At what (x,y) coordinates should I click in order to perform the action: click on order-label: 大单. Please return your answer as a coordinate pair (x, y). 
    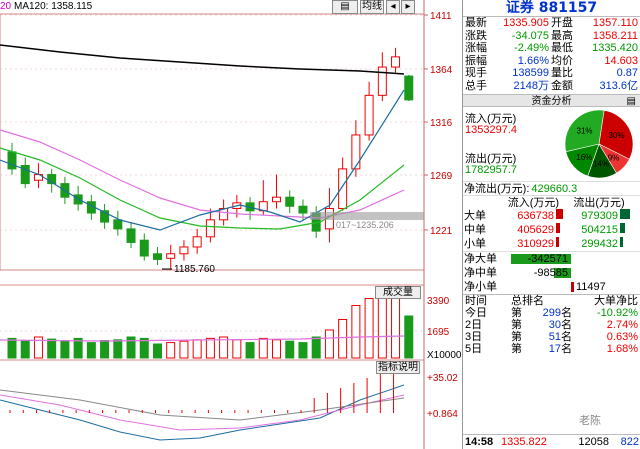
    Looking at the image, I should click on (475, 216).